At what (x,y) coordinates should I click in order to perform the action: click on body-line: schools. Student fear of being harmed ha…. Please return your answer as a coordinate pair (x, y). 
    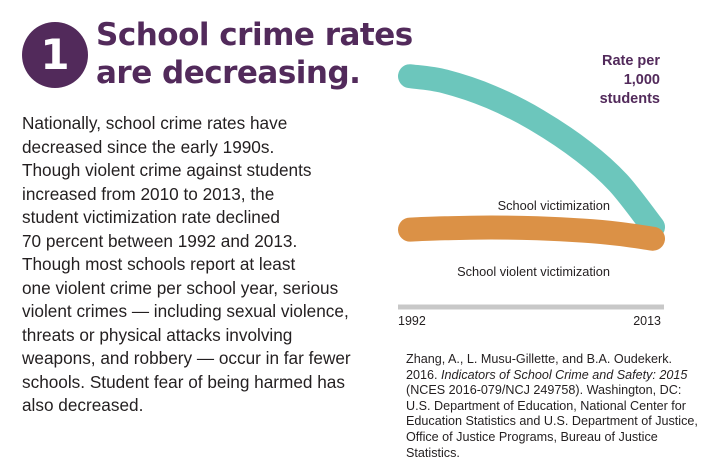
    Looking at the image, I should click on (183, 381).